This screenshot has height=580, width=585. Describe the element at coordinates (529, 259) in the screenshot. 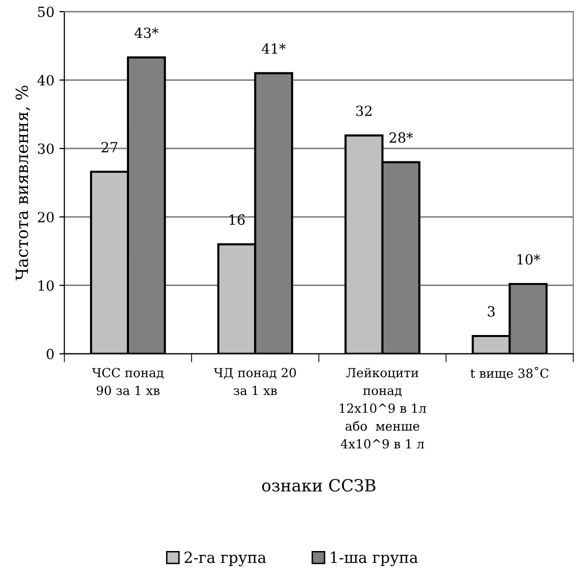

I see `data-label: 10*` at that location.